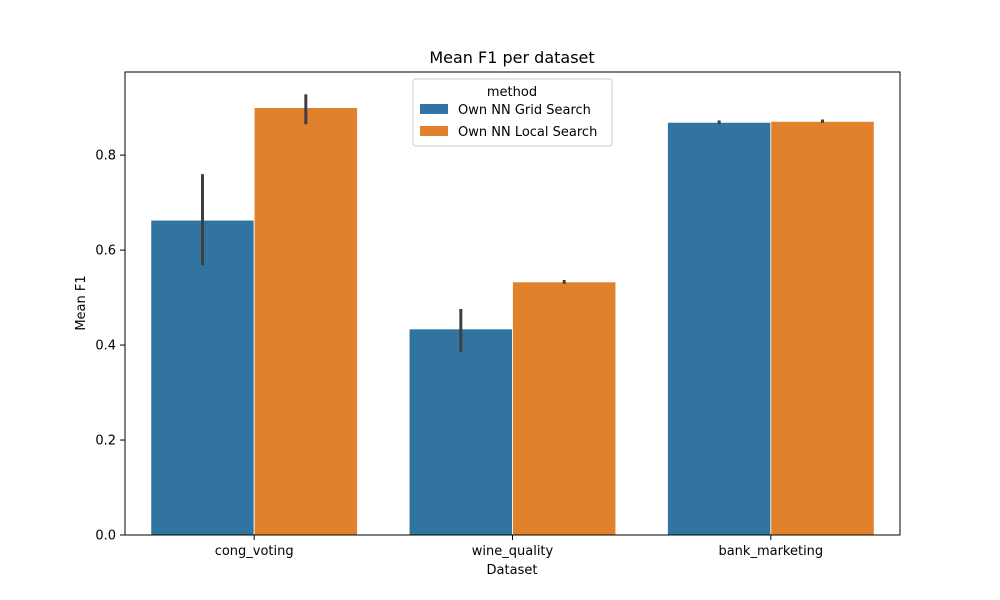 This screenshot has height=600, width=1000. I want to click on x-axis: cong_voting wine_quality bank_marketing, so click(519, 547).